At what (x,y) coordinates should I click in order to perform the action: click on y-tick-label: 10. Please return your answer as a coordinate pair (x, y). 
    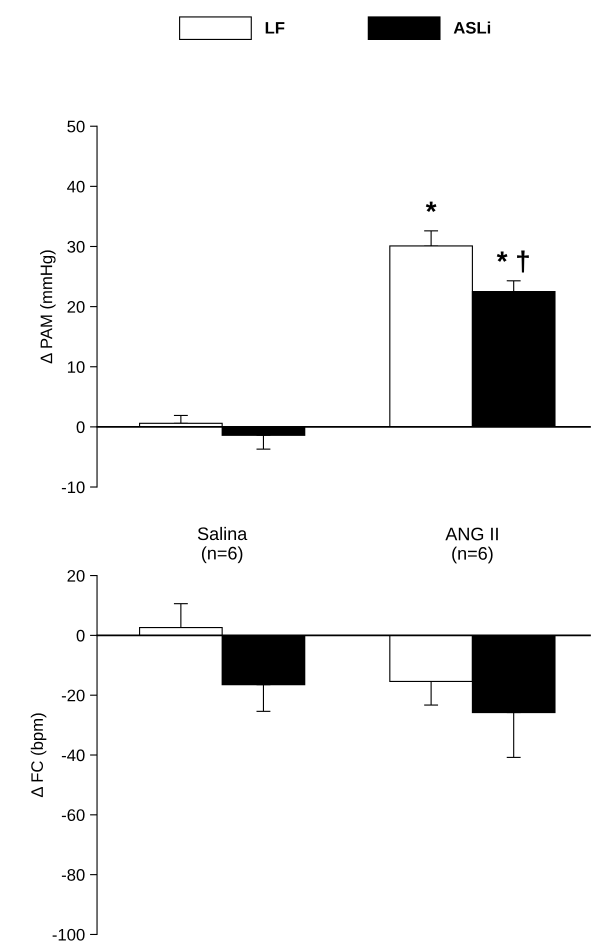
    Looking at the image, I should click on (76, 367).